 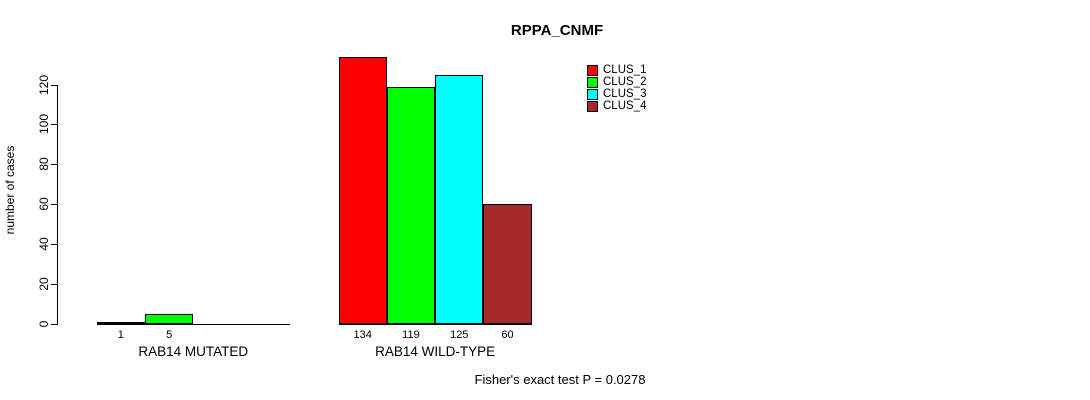 I want to click on legend-item: CLUS_4, so click(x=616, y=106).